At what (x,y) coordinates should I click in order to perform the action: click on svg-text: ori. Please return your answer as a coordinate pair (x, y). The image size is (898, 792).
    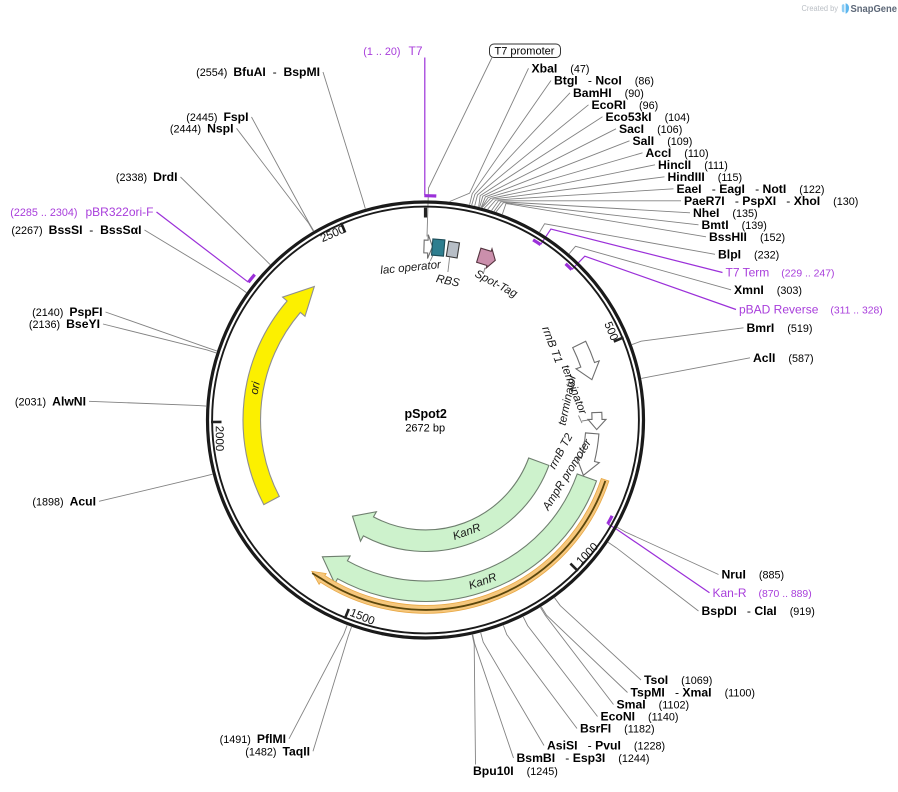
    Looking at the image, I should click on (256, 387).